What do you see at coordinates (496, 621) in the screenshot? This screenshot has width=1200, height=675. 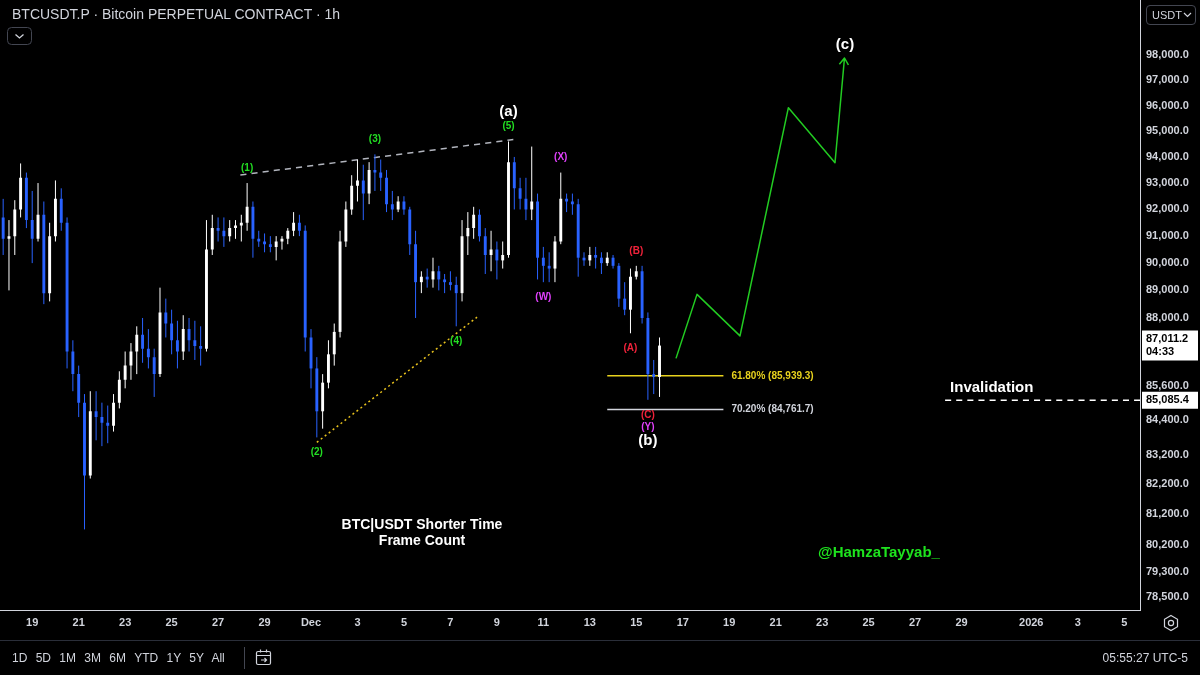 I see `x-tick-label: 9` at bounding box center [496, 621].